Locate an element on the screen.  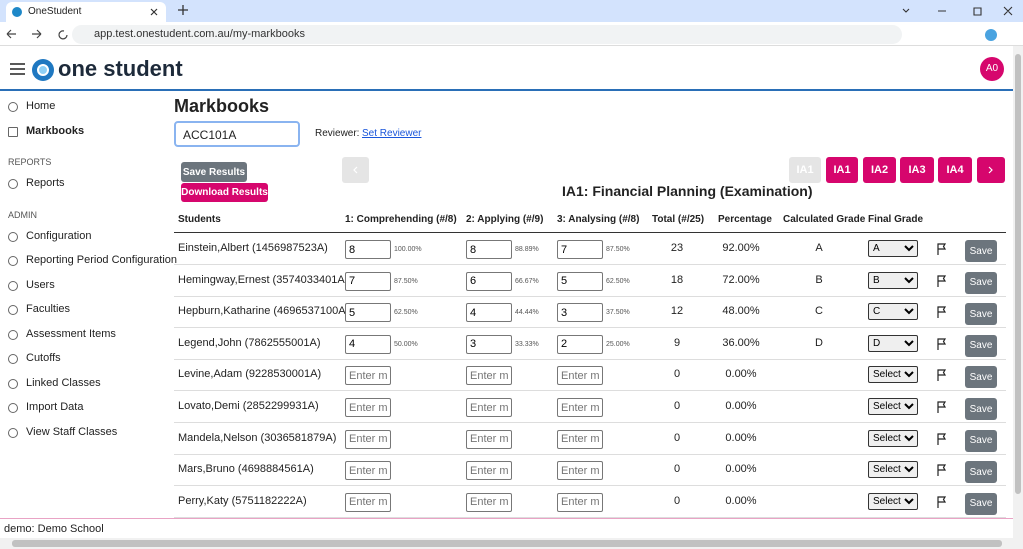
nav-item: Import Data is located at coordinates (55, 407).